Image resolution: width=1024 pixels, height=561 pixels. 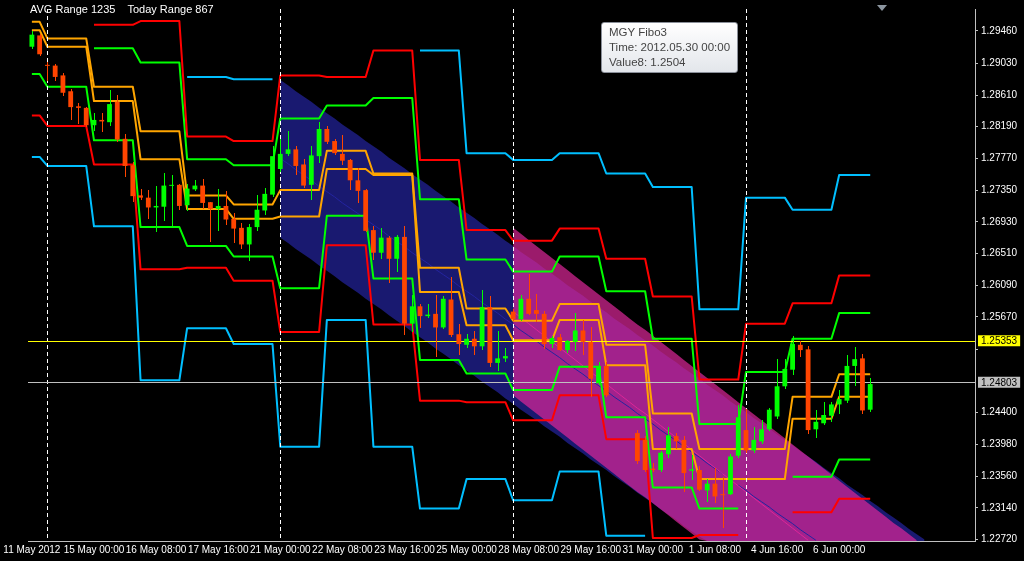 I want to click on annotation: Today Range 867, so click(x=170, y=9).